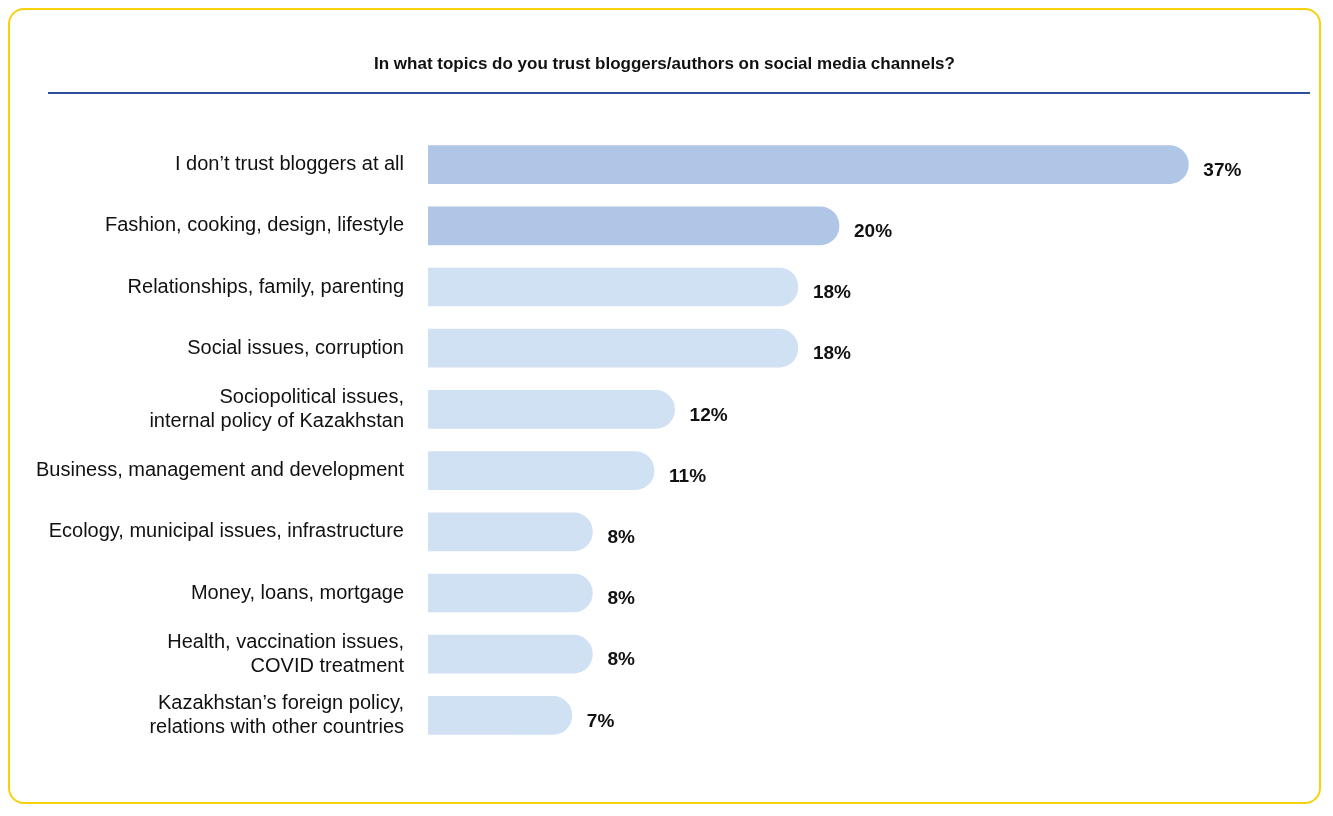 The image size is (1333, 816). Describe the element at coordinates (296, 346) in the screenshot. I see `y-tick-label: Social issues, corruption` at that location.